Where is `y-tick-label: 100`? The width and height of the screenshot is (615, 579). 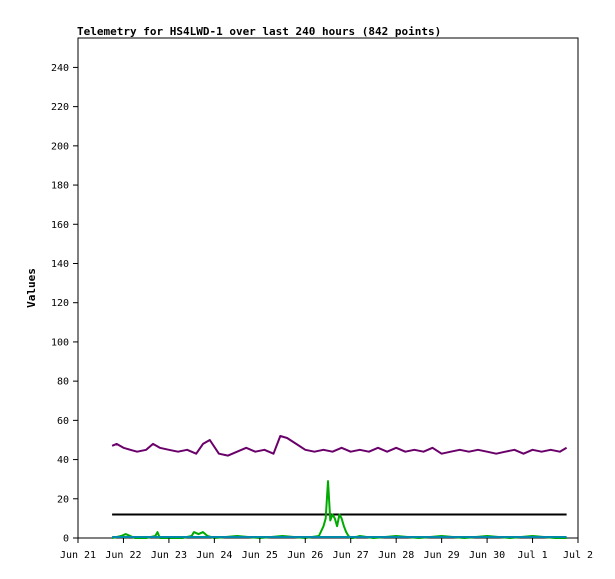 y-tick-label: 100 is located at coordinates (60, 342).